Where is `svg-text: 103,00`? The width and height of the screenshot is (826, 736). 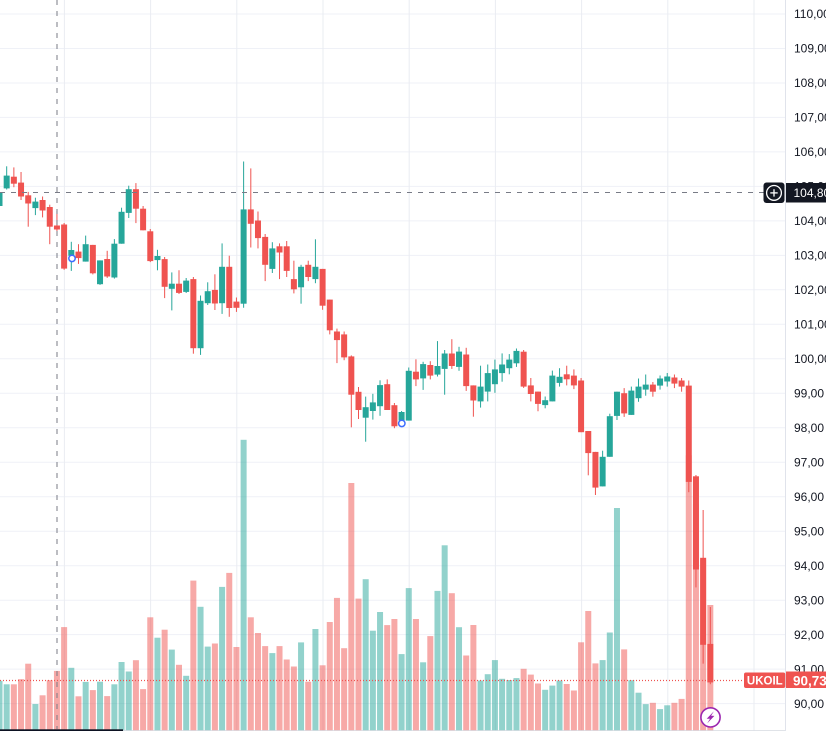 svg-text: 103,00 is located at coordinates (810, 256).